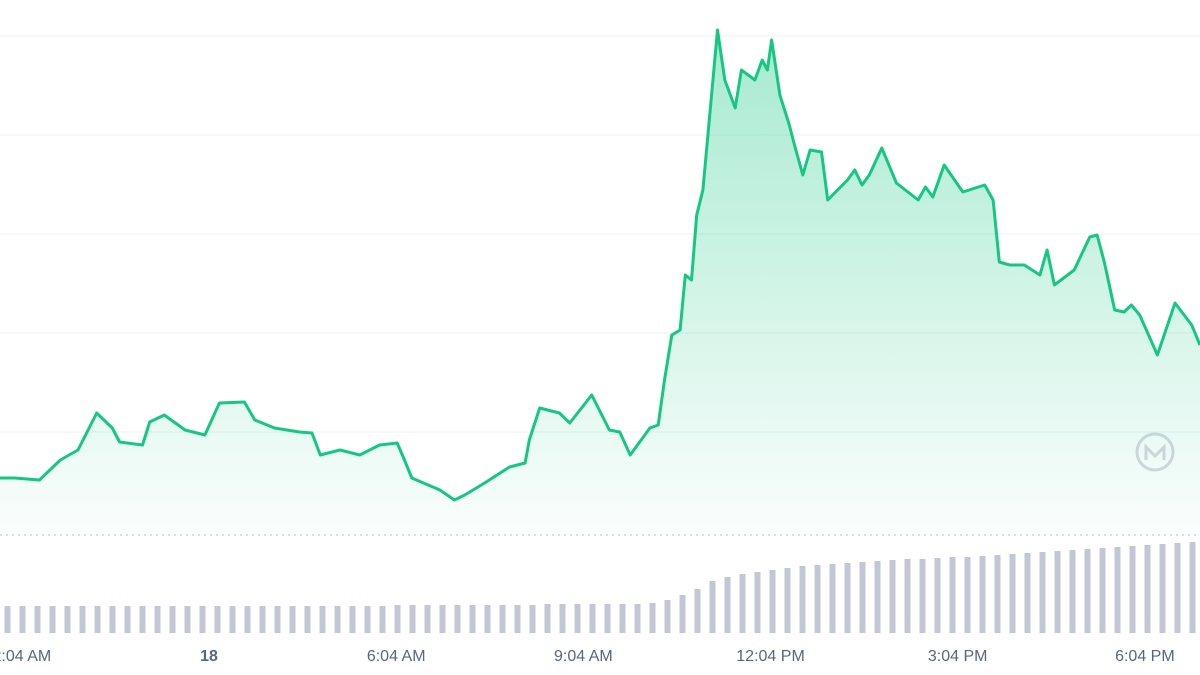 The width and height of the screenshot is (1200, 675). Describe the element at coordinates (958, 656) in the screenshot. I see `x-tick-label: 3:04 PM` at that location.